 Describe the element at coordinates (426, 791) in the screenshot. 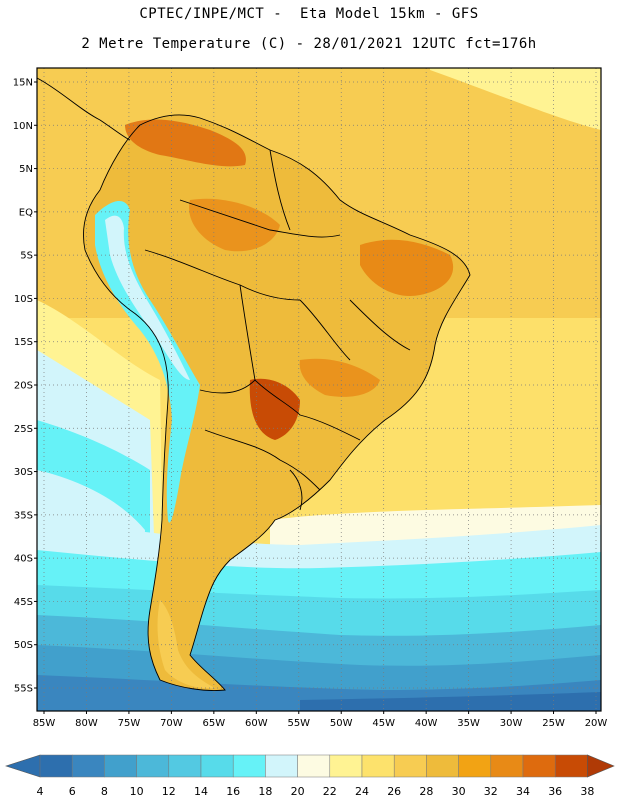

I see `colorbar-label: 28` at that location.